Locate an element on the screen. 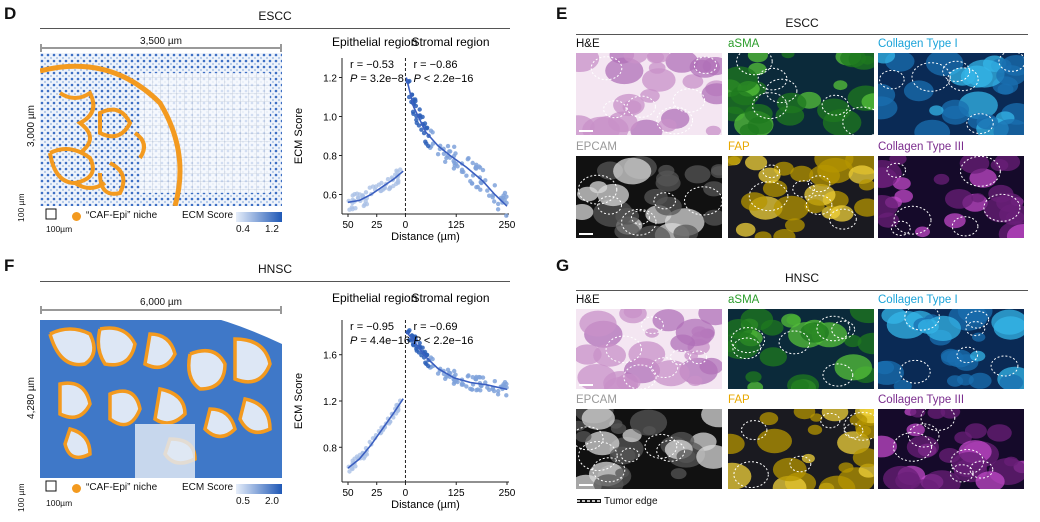  panel-d-tissue-map is located at coordinates (161, 129).